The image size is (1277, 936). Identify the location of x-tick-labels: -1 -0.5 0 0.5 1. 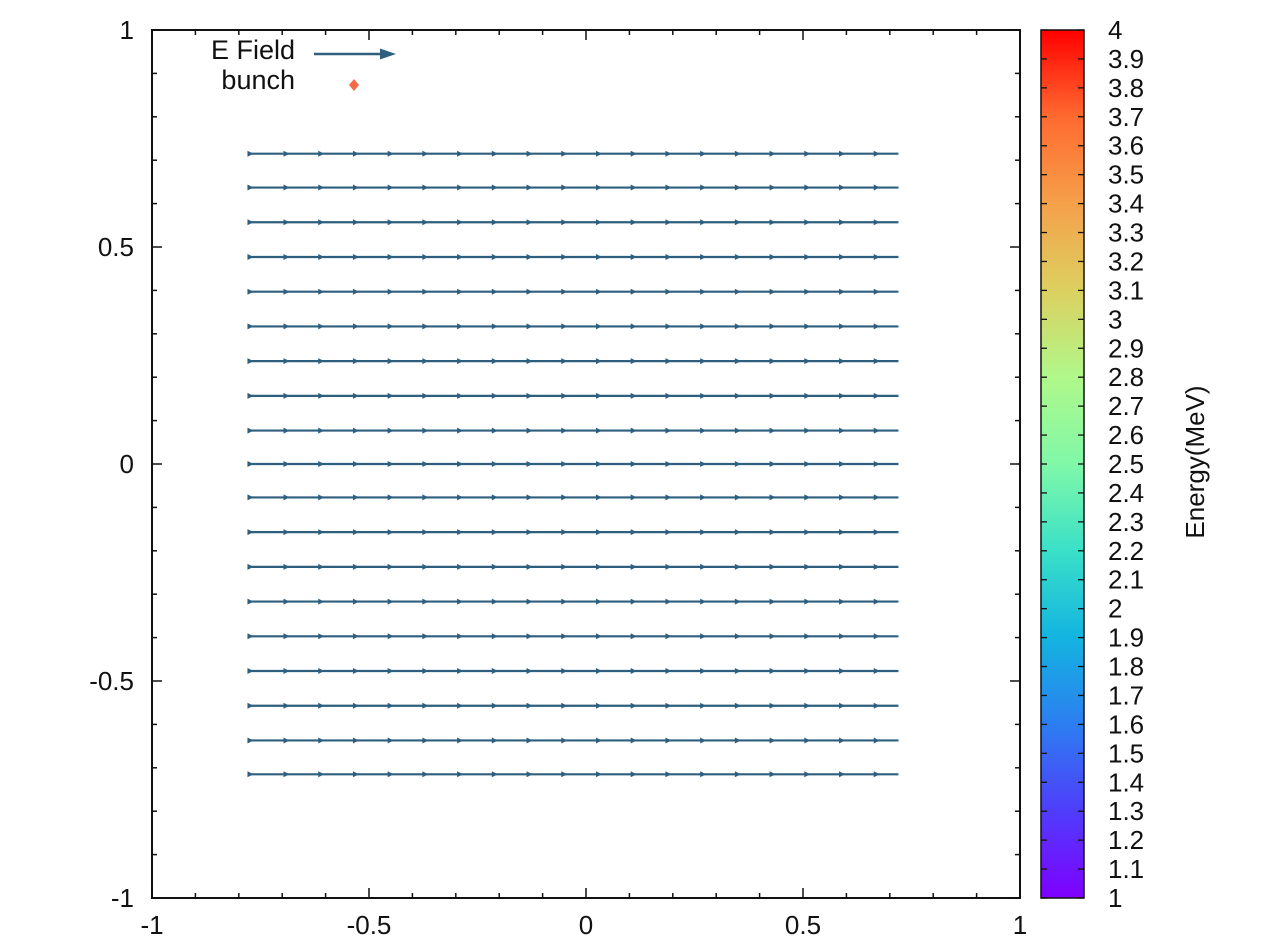
(583, 923).